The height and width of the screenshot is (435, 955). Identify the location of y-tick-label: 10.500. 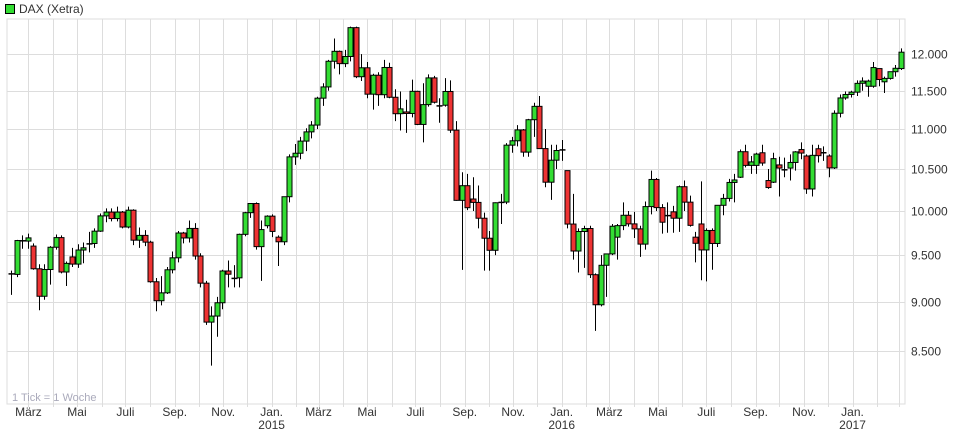
(929, 170).